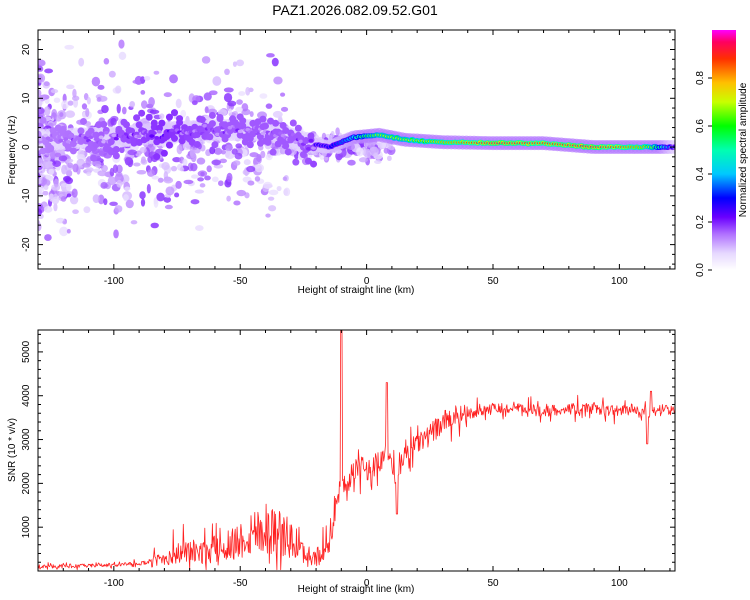  Describe the element at coordinates (26, 98) in the screenshot. I see `top-y-tick-label: 10` at that location.